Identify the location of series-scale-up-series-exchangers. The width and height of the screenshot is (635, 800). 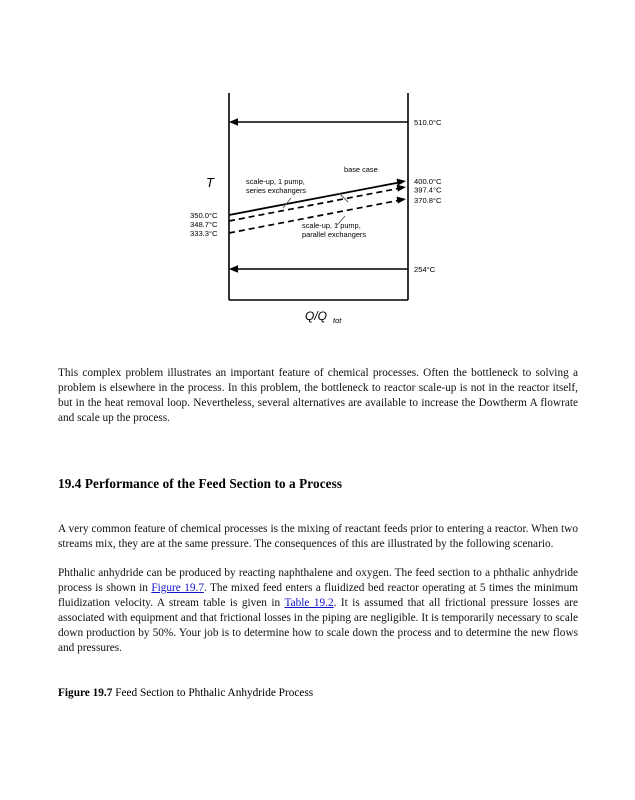
(317, 203).